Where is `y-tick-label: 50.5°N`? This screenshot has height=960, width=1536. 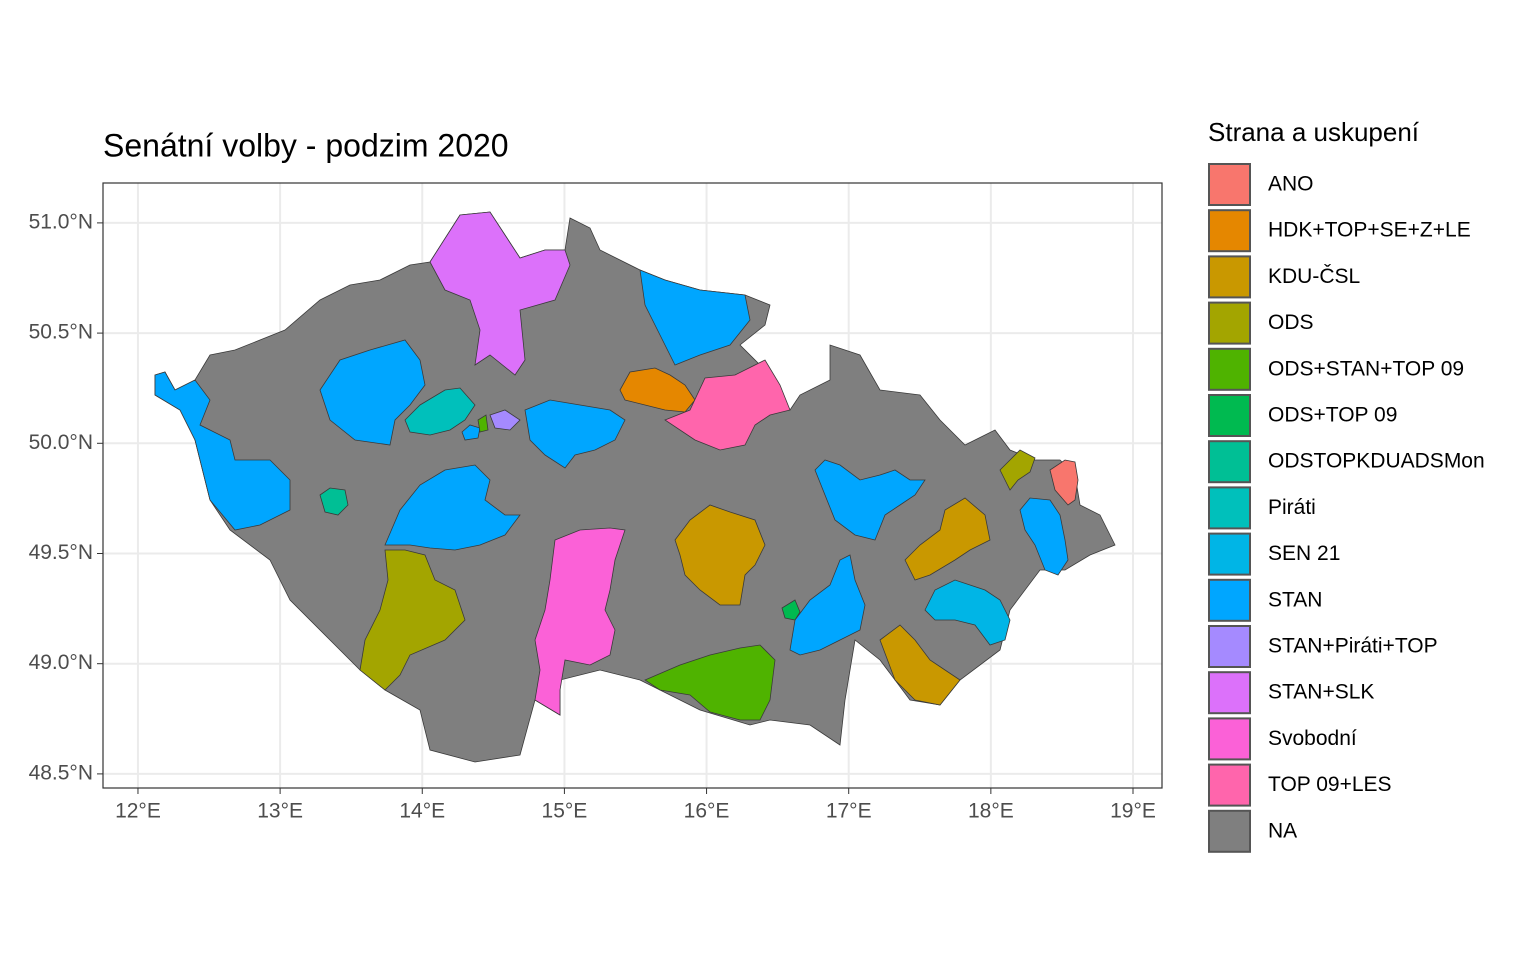
y-tick-label: 50.5°N is located at coordinates (61, 332).